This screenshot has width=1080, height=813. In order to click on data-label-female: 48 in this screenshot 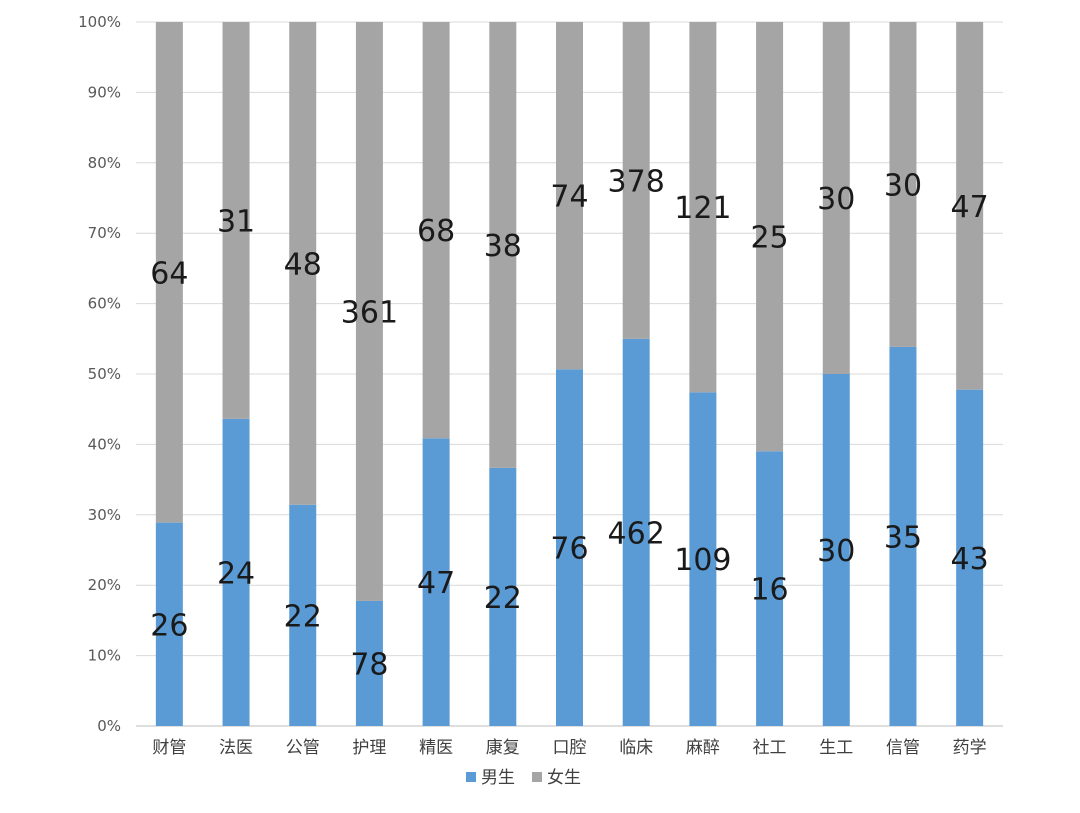, I will do `click(303, 264)`.